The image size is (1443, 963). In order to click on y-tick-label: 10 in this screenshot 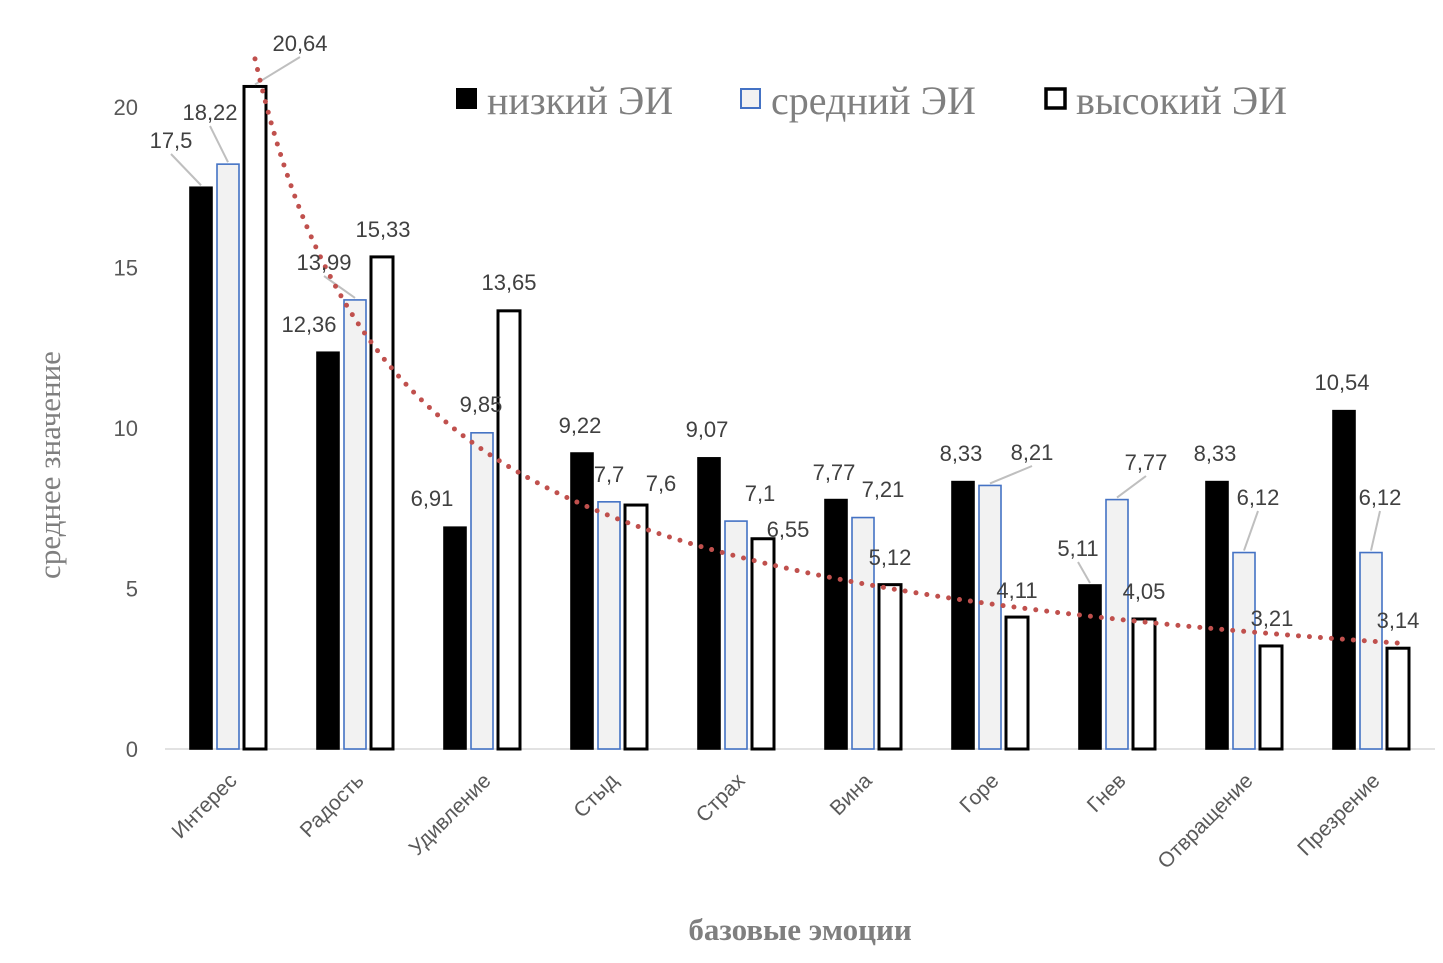, I will do `click(126, 428)`.